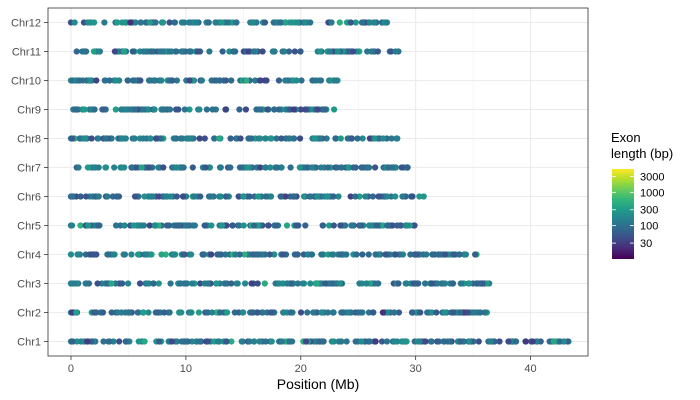 The image size is (700, 400). Describe the element at coordinates (29, 198) in the screenshot. I see `y-tick-label: Chr6` at that location.